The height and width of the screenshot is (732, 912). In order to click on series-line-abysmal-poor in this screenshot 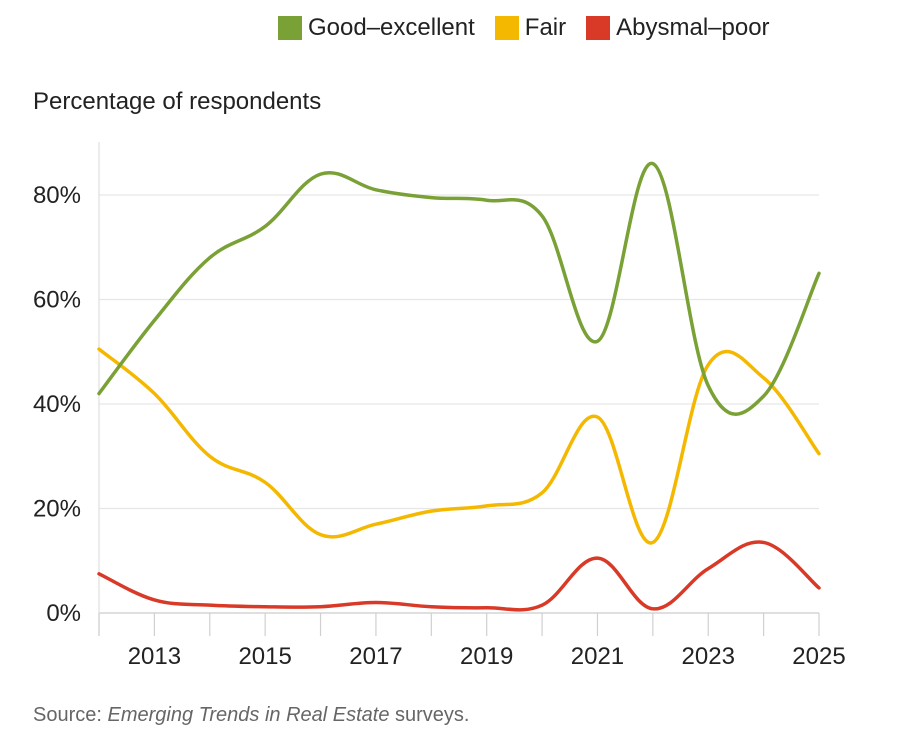, I will do `click(459, 576)`.